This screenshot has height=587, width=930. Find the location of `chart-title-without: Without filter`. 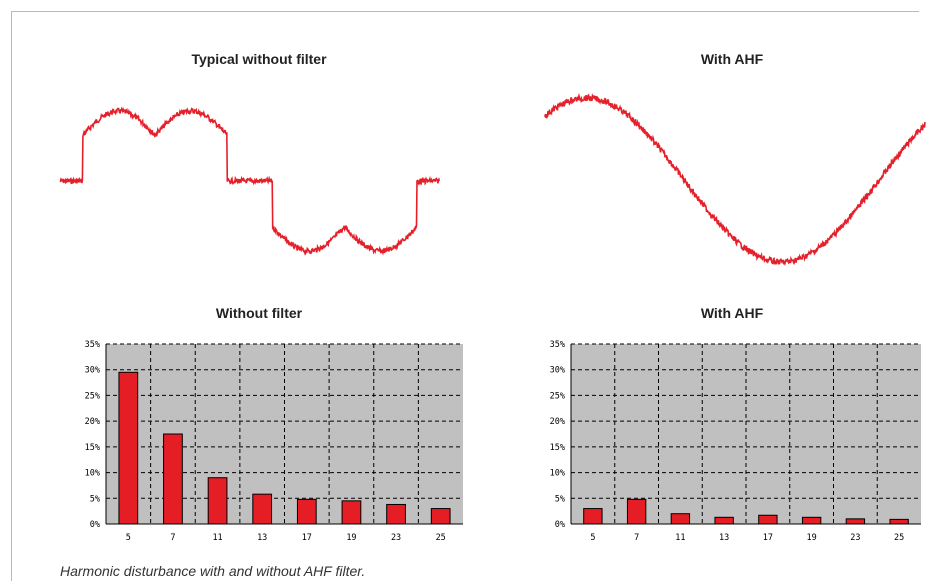

chart-title-without: Without filter is located at coordinates (259, 313).